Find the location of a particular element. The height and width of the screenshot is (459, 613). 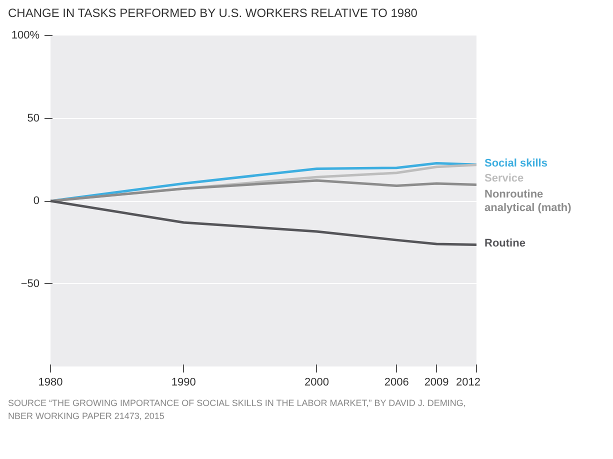

series-label: Service is located at coordinates (504, 178).